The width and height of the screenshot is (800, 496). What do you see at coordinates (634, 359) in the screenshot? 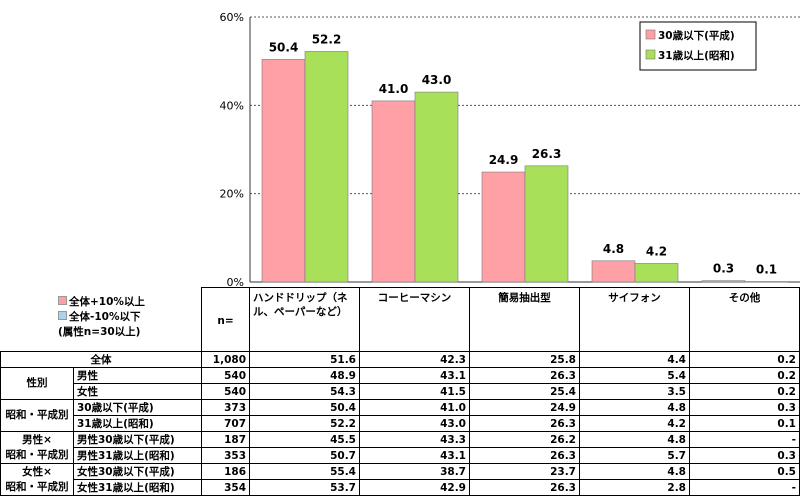
I see `row-value: 4.4` at bounding box center [634, 359].